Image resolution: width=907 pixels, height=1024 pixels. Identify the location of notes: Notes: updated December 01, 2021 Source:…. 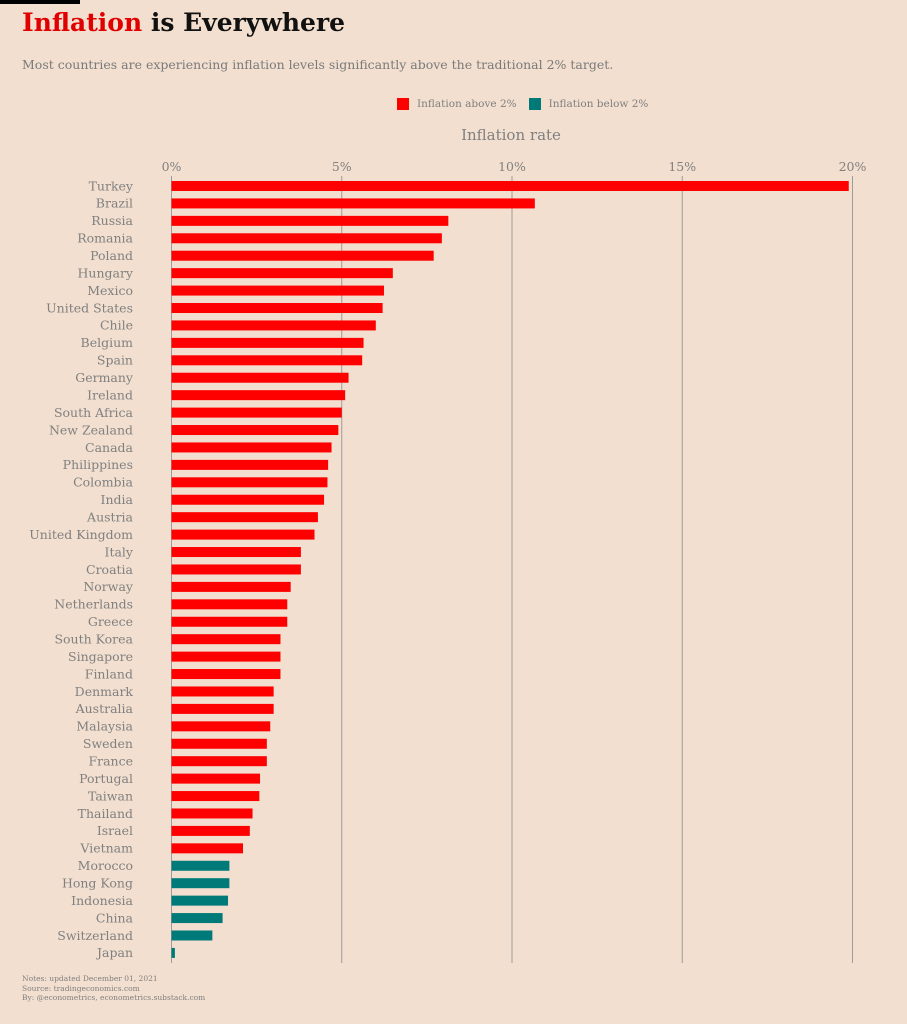
(113, 988).